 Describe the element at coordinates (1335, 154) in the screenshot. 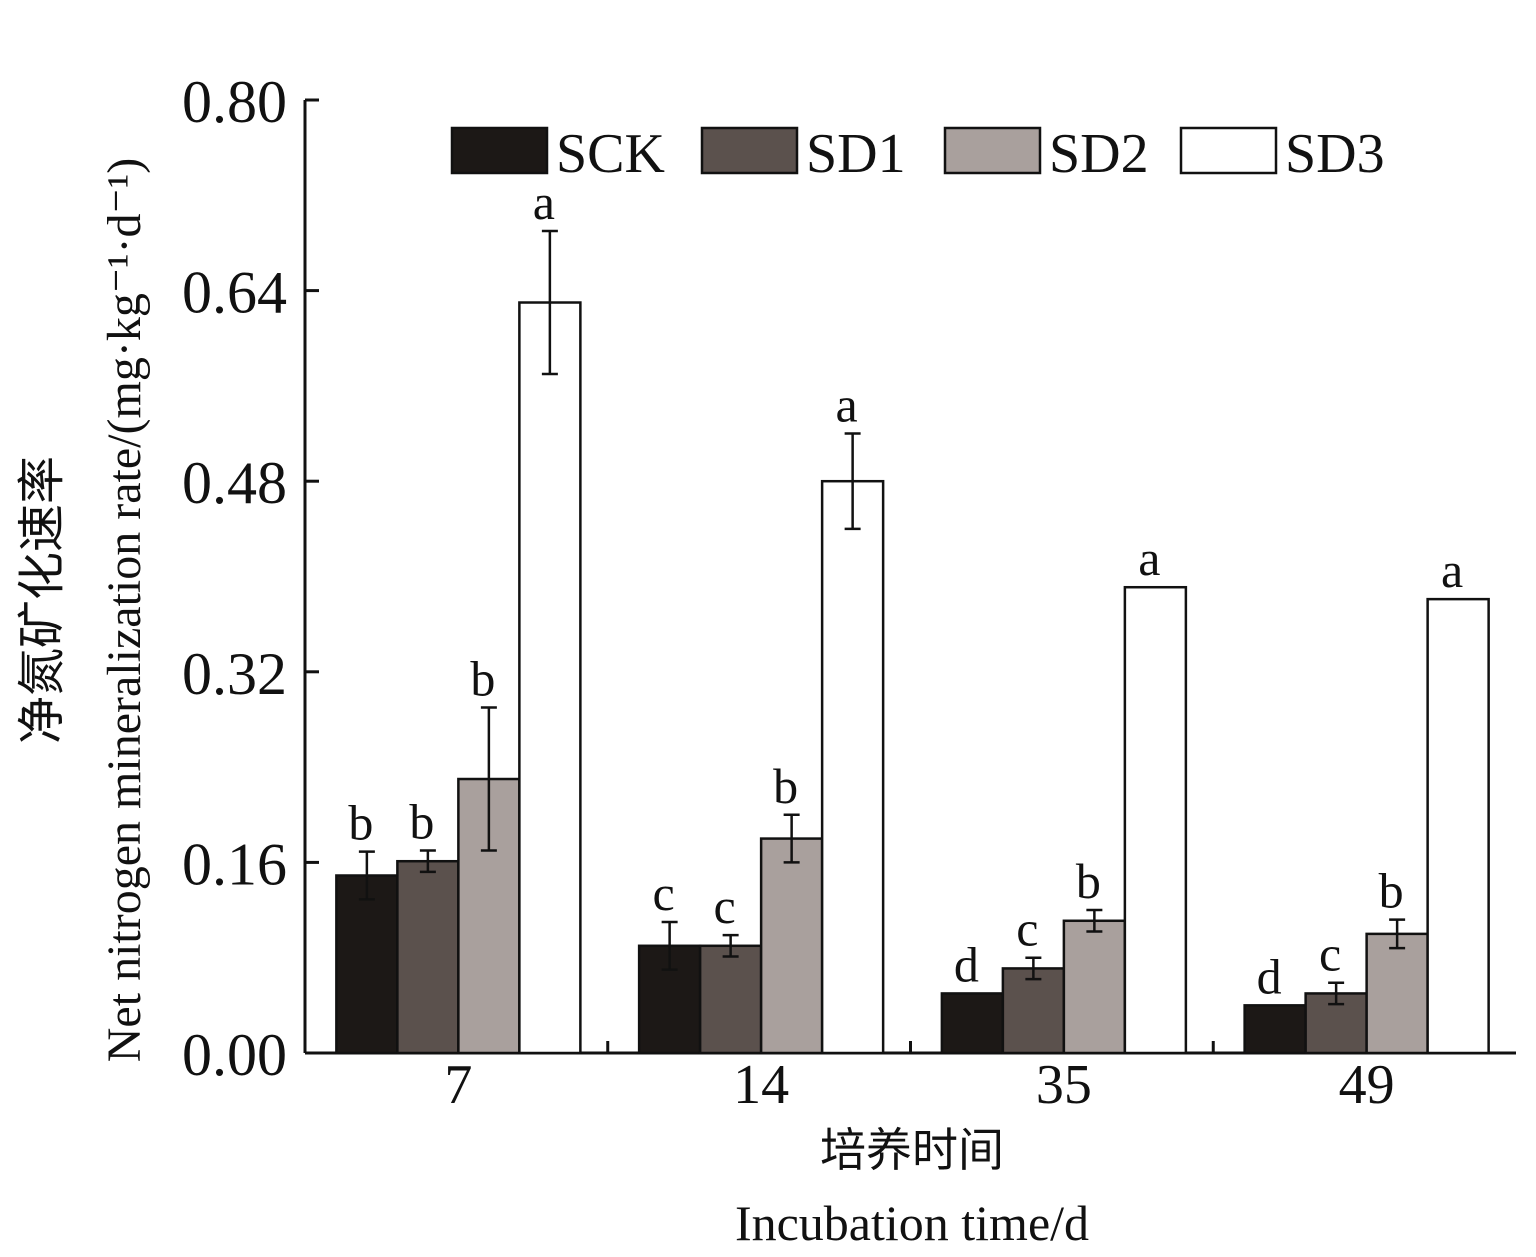

I see `legend-label-sd3: SD3` at that location.